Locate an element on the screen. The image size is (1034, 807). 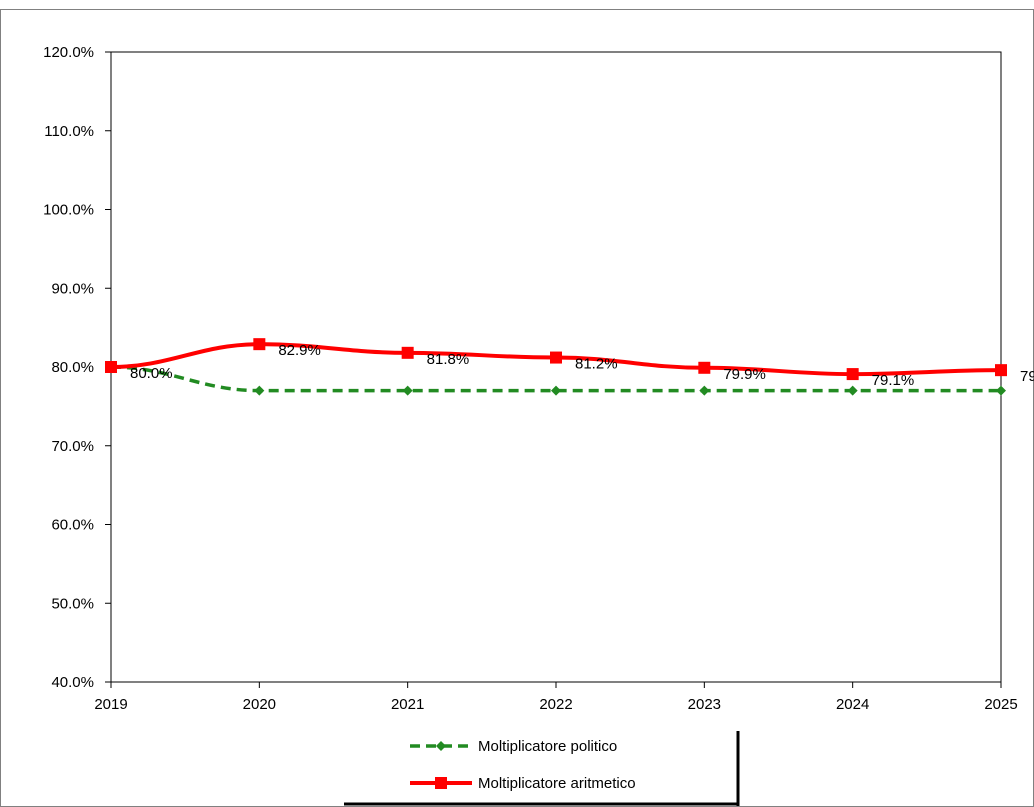
y-tick-label: 90.0% is located at coordinates (72, 288).